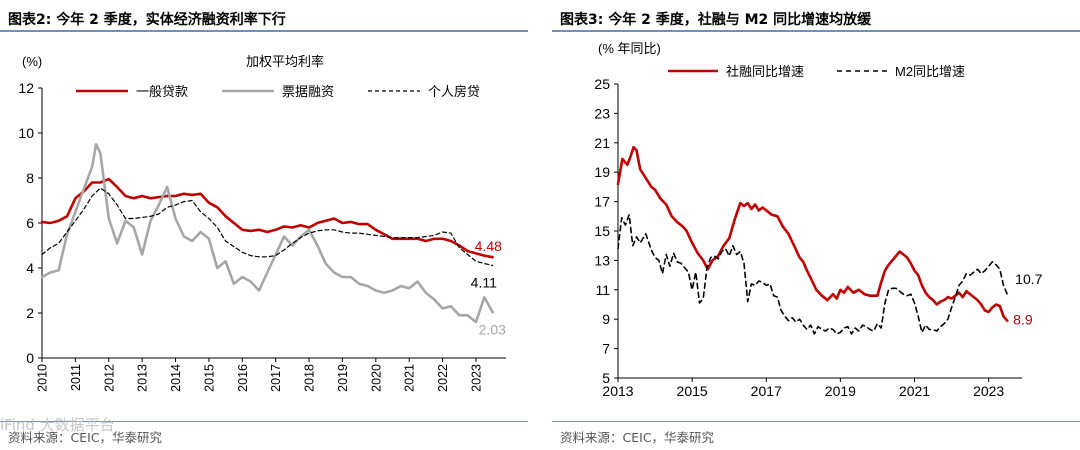  I want to click on chart-subtitle: 加权平均利率, so click(285, 61).